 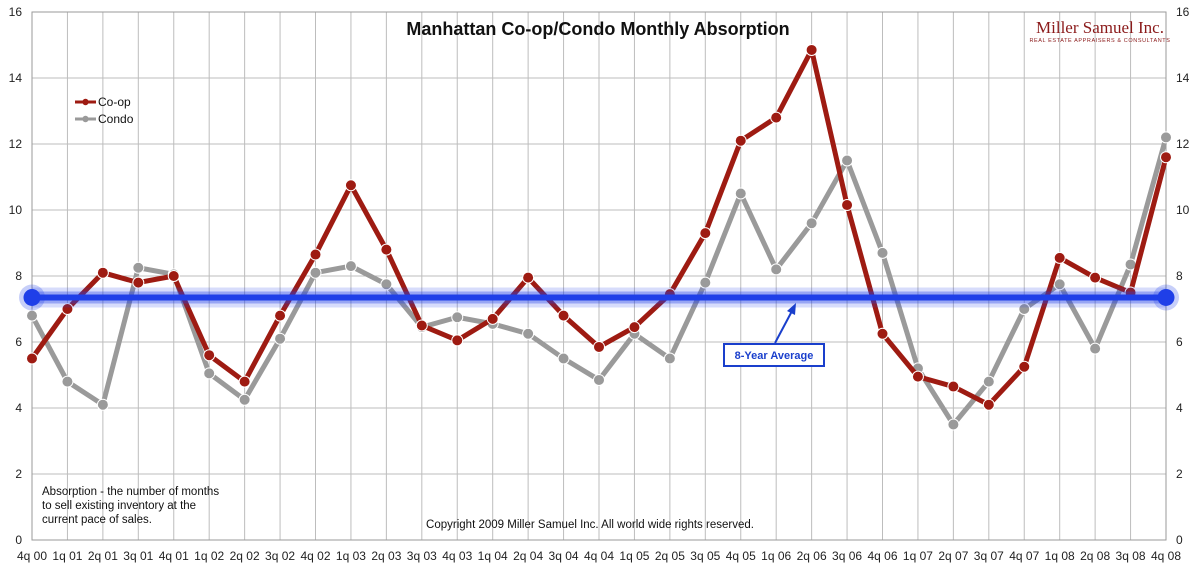 What do you see at coordinates (882, 556) in the screenshot?
I see `x-tick-label: 4q 06` at bounding box center [882, 556].